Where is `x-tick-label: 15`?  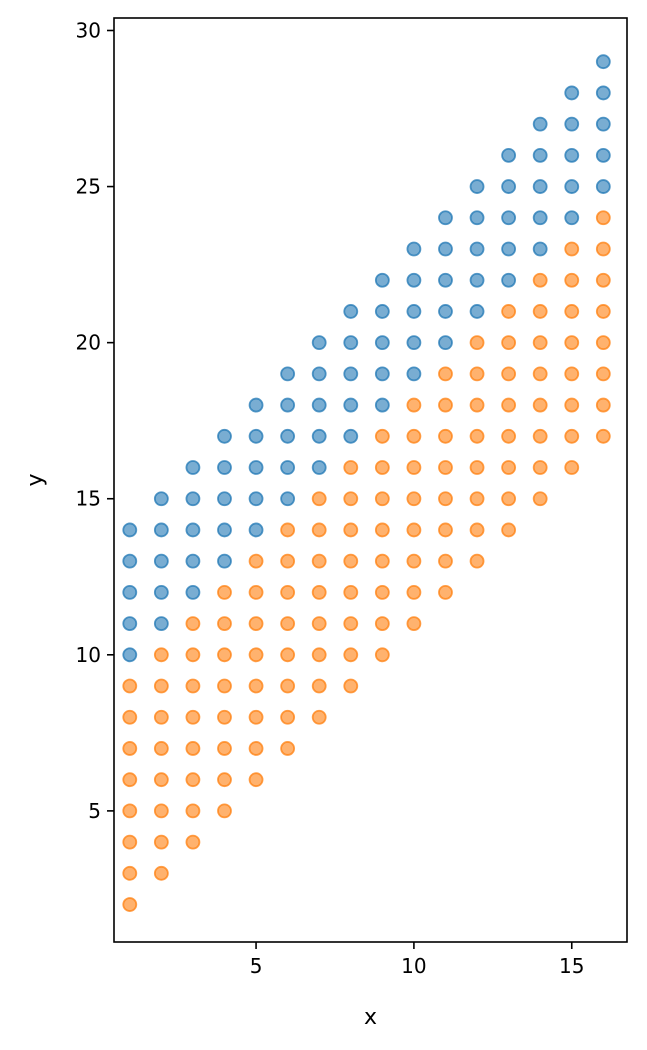 x-tick-label: 15 is located at coordinates (571, 966).